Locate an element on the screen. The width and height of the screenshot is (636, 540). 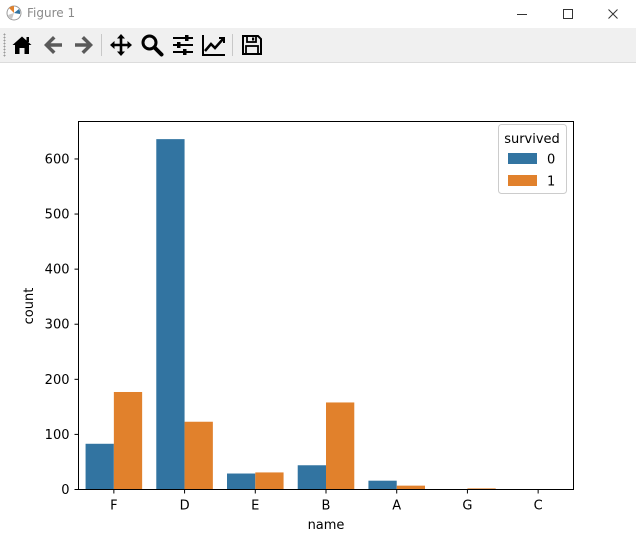
forward-button is located at coordinates (84, 45).